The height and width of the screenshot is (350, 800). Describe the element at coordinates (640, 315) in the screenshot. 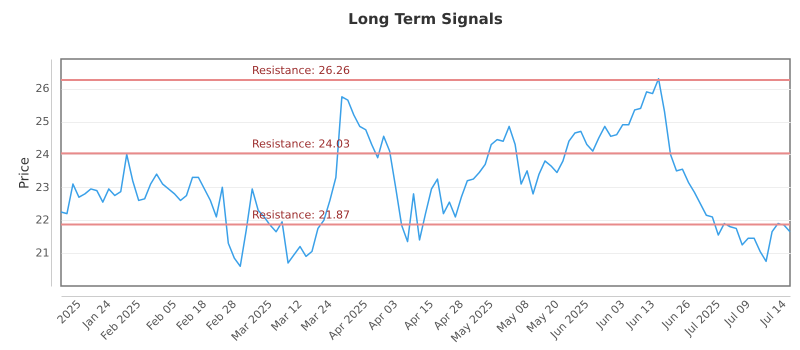

I see `x-tick-label: Jun 13` at that location.